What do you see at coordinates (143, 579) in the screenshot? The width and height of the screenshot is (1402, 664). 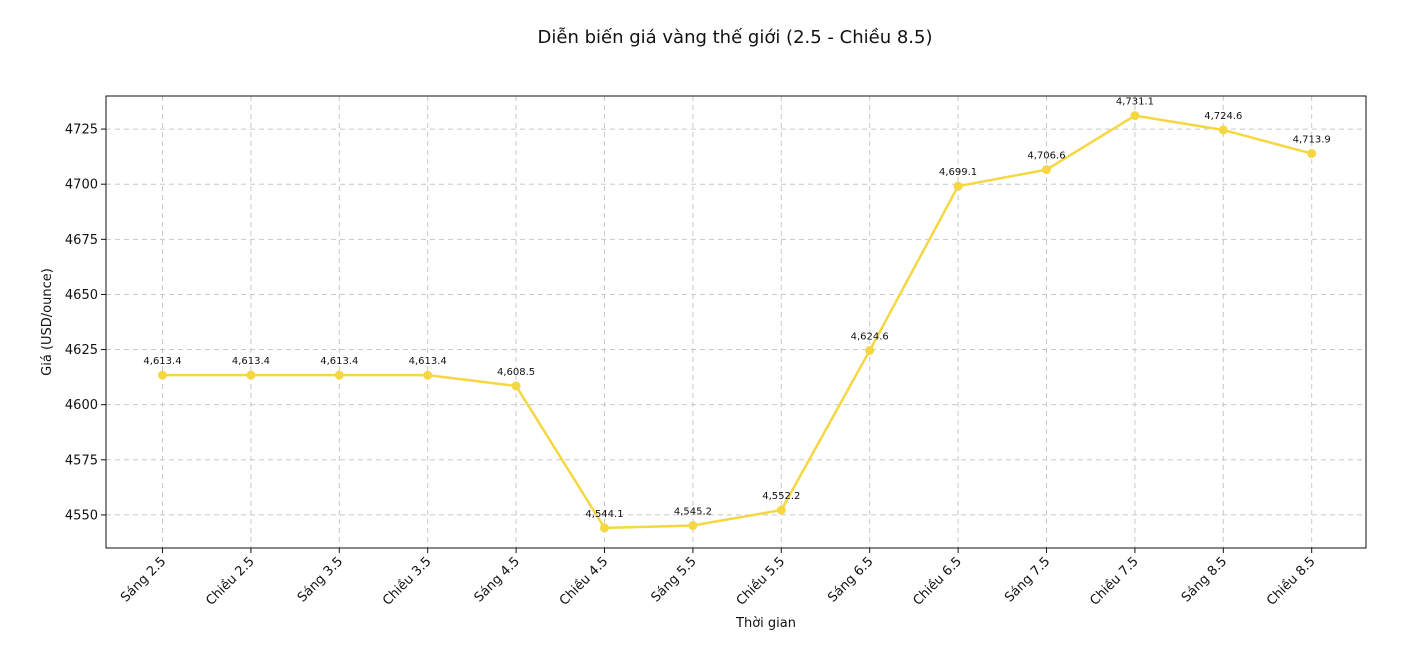 I see `x-tick-label: Sáng 2.5` at bounding box center [143, 579].